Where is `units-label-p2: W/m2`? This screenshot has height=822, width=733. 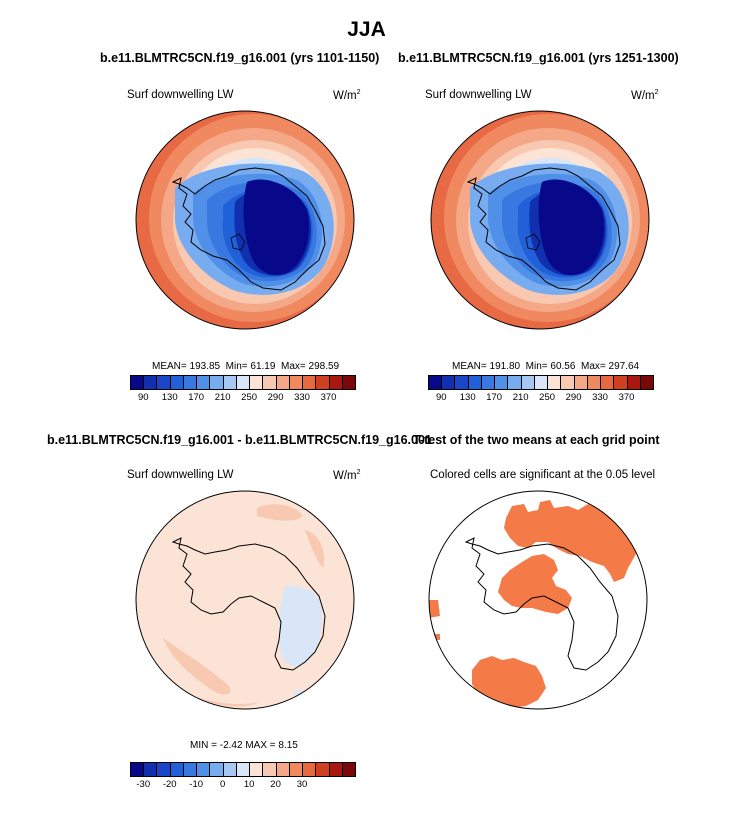 units-label-p2: W/m2 is located at coordinates (645, 95).